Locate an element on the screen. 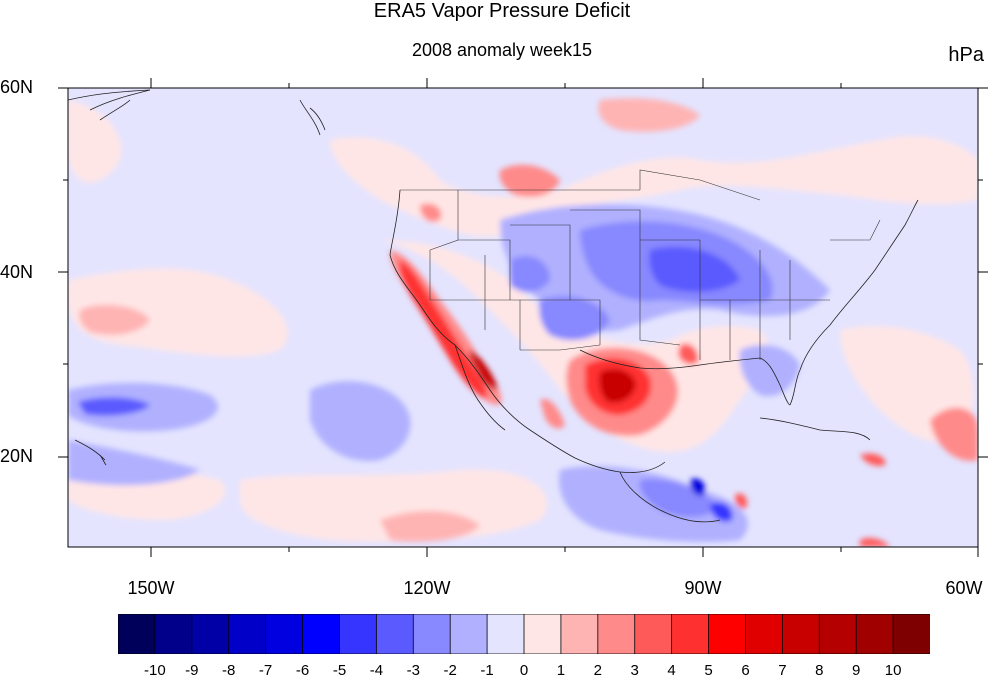  colorbar-tick-label: -4 is located at coordinates (376, 670).